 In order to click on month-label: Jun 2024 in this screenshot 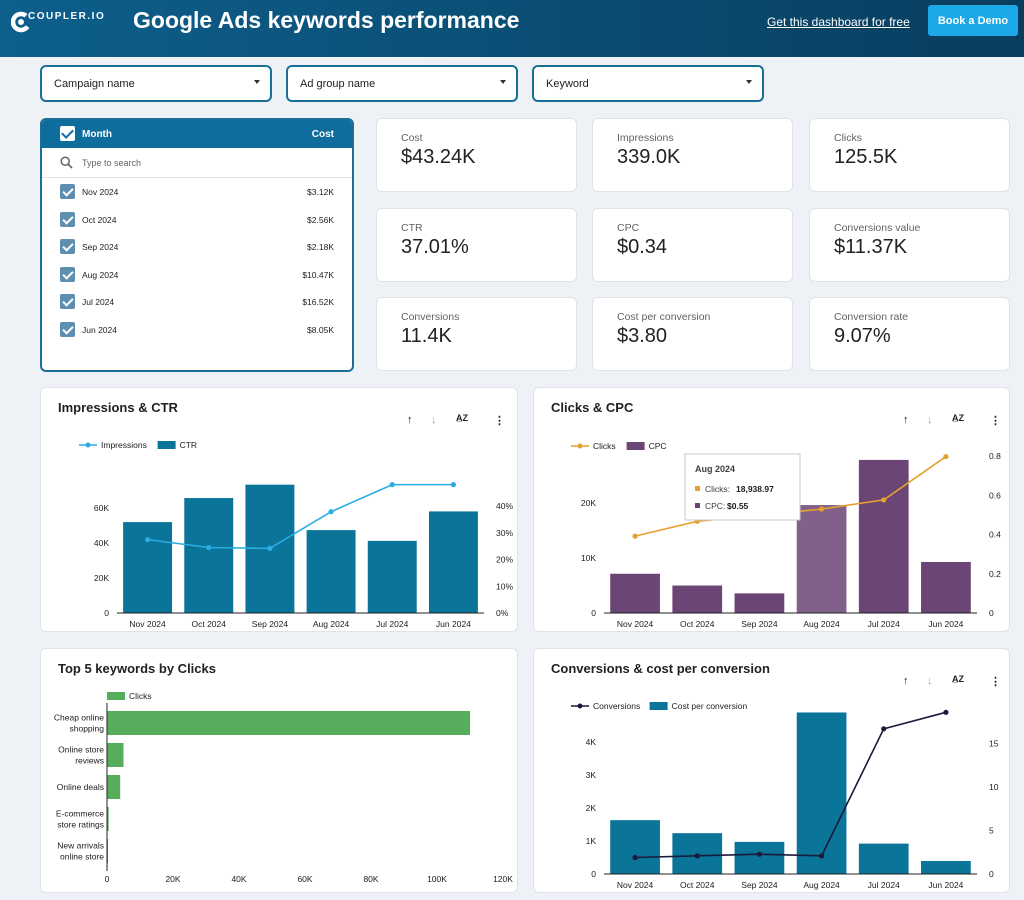, I will do `click(99, 329)`.